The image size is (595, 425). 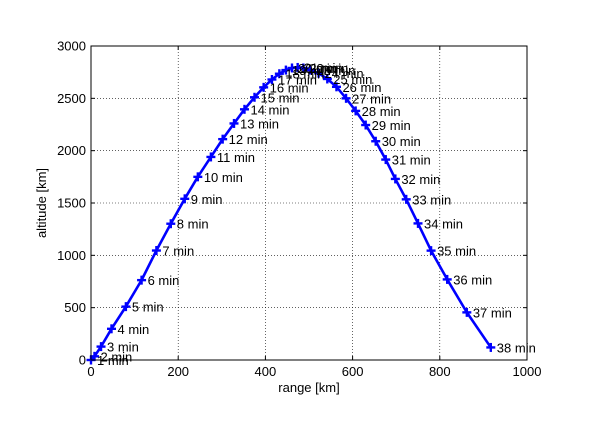 I want to click on point-label: 20 min, so click(x=317, y=68).